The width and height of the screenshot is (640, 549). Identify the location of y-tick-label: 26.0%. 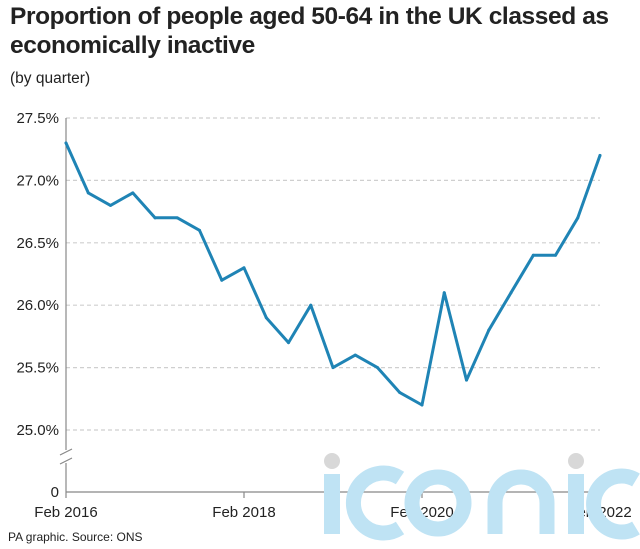
(37, 305).